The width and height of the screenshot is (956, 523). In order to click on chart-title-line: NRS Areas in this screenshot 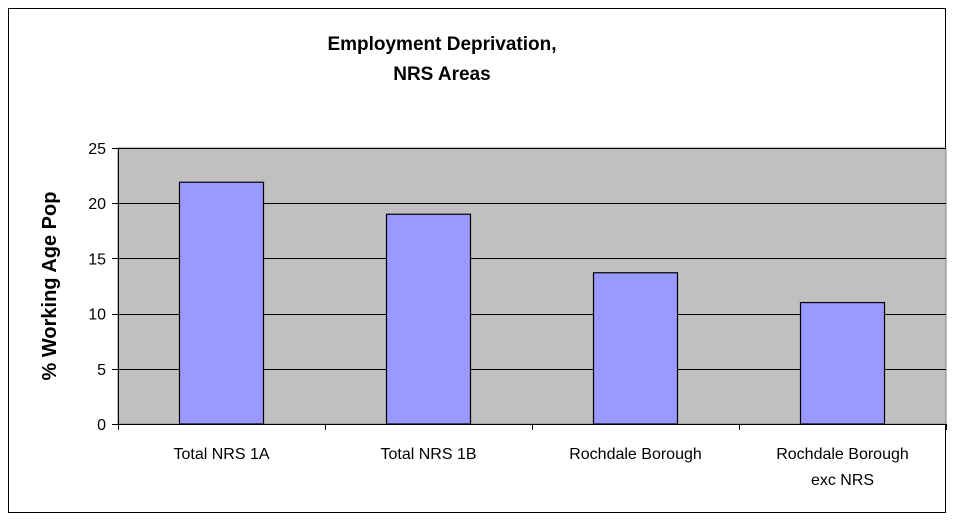, I will do `click(442, 74)`.